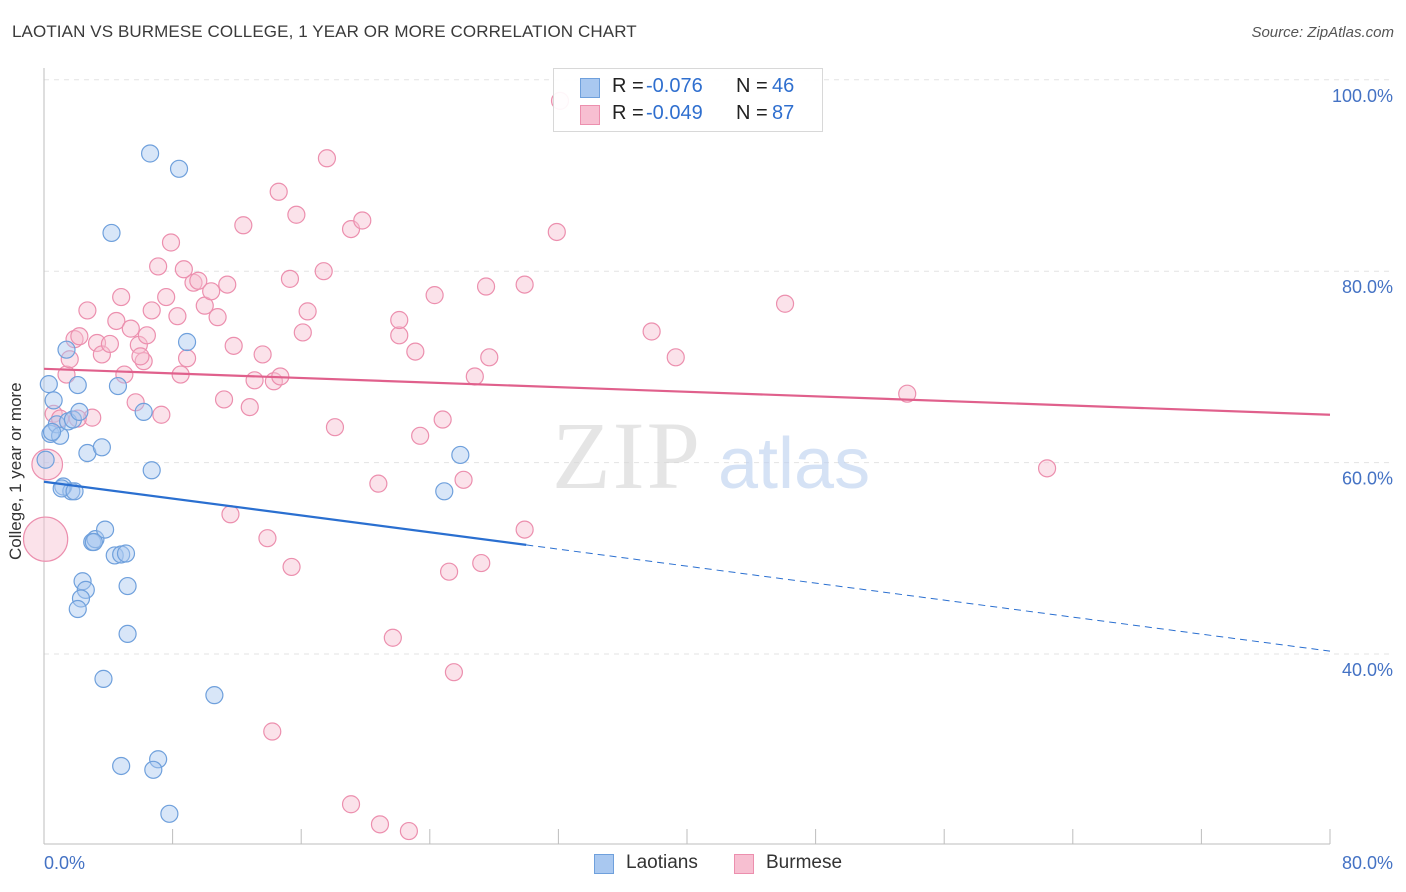 The width and height of the screenshot is (1406, 892). Describe the element at coordinates (1367, 287) in the screenshot. I see `y-tick-label: 80.0%` at that location.